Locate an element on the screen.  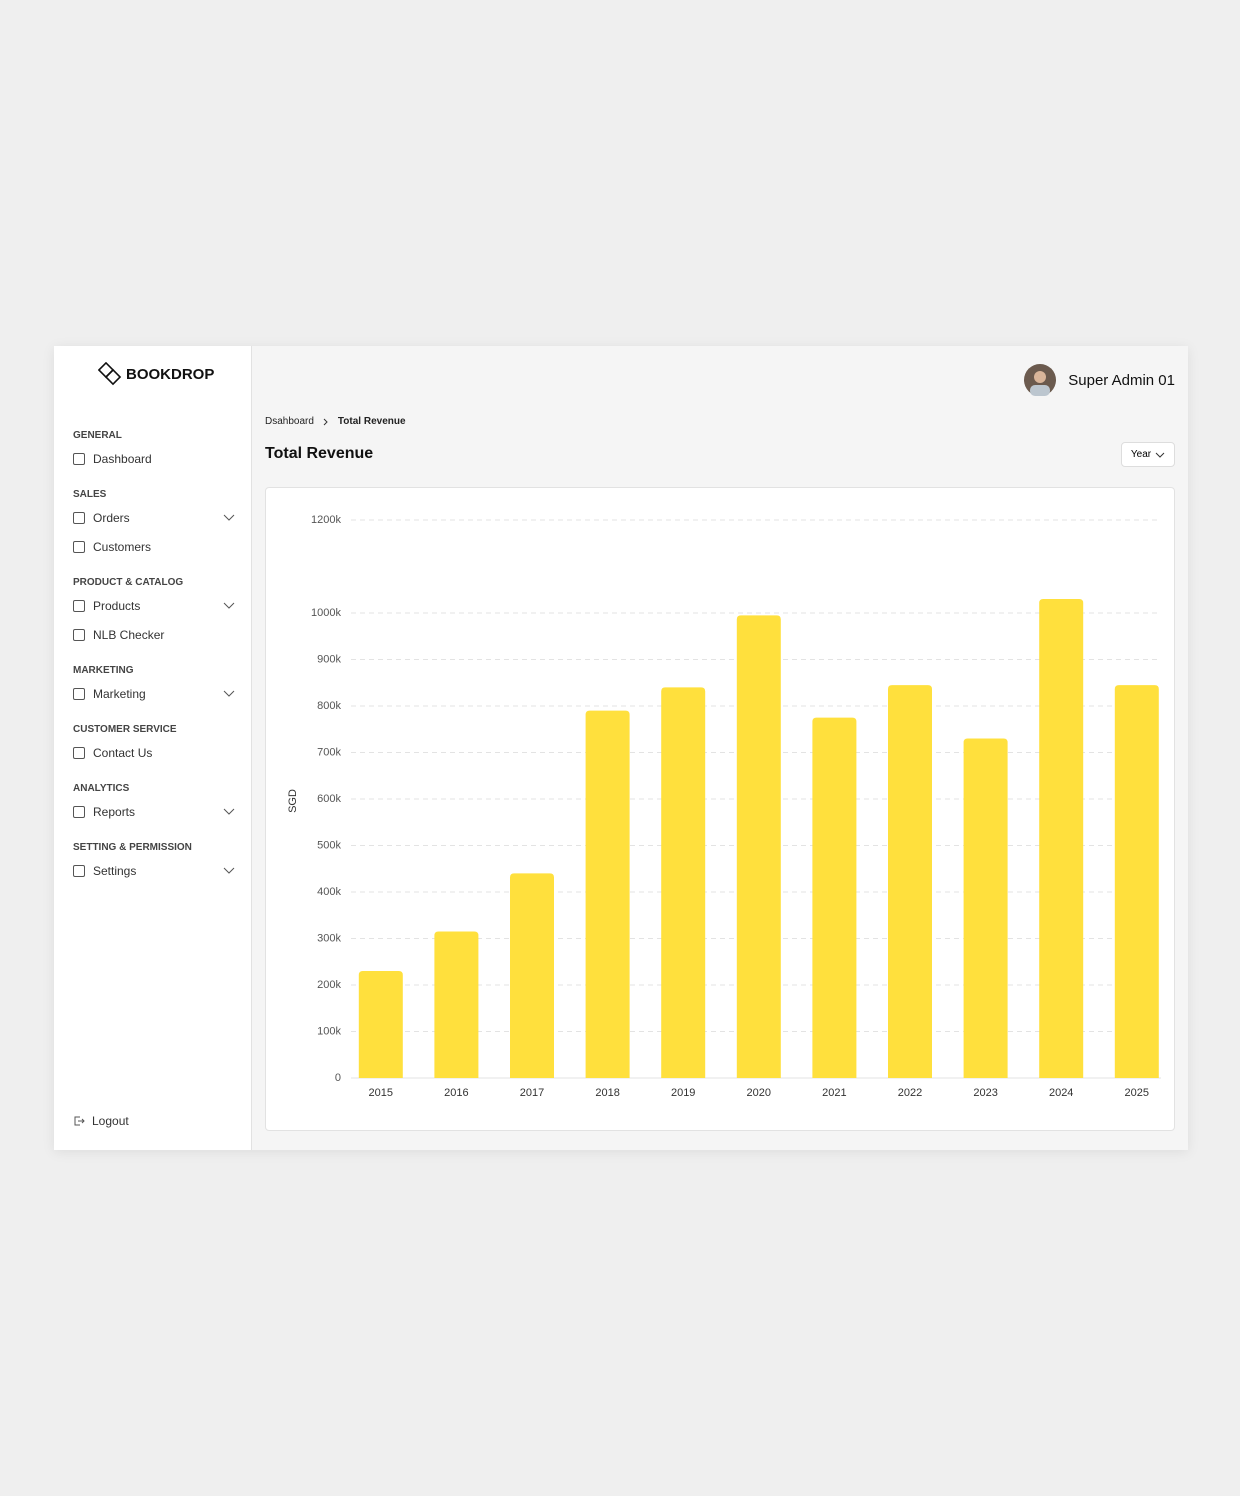
y-tick-label: 800k is located at coordinates (329, 706).